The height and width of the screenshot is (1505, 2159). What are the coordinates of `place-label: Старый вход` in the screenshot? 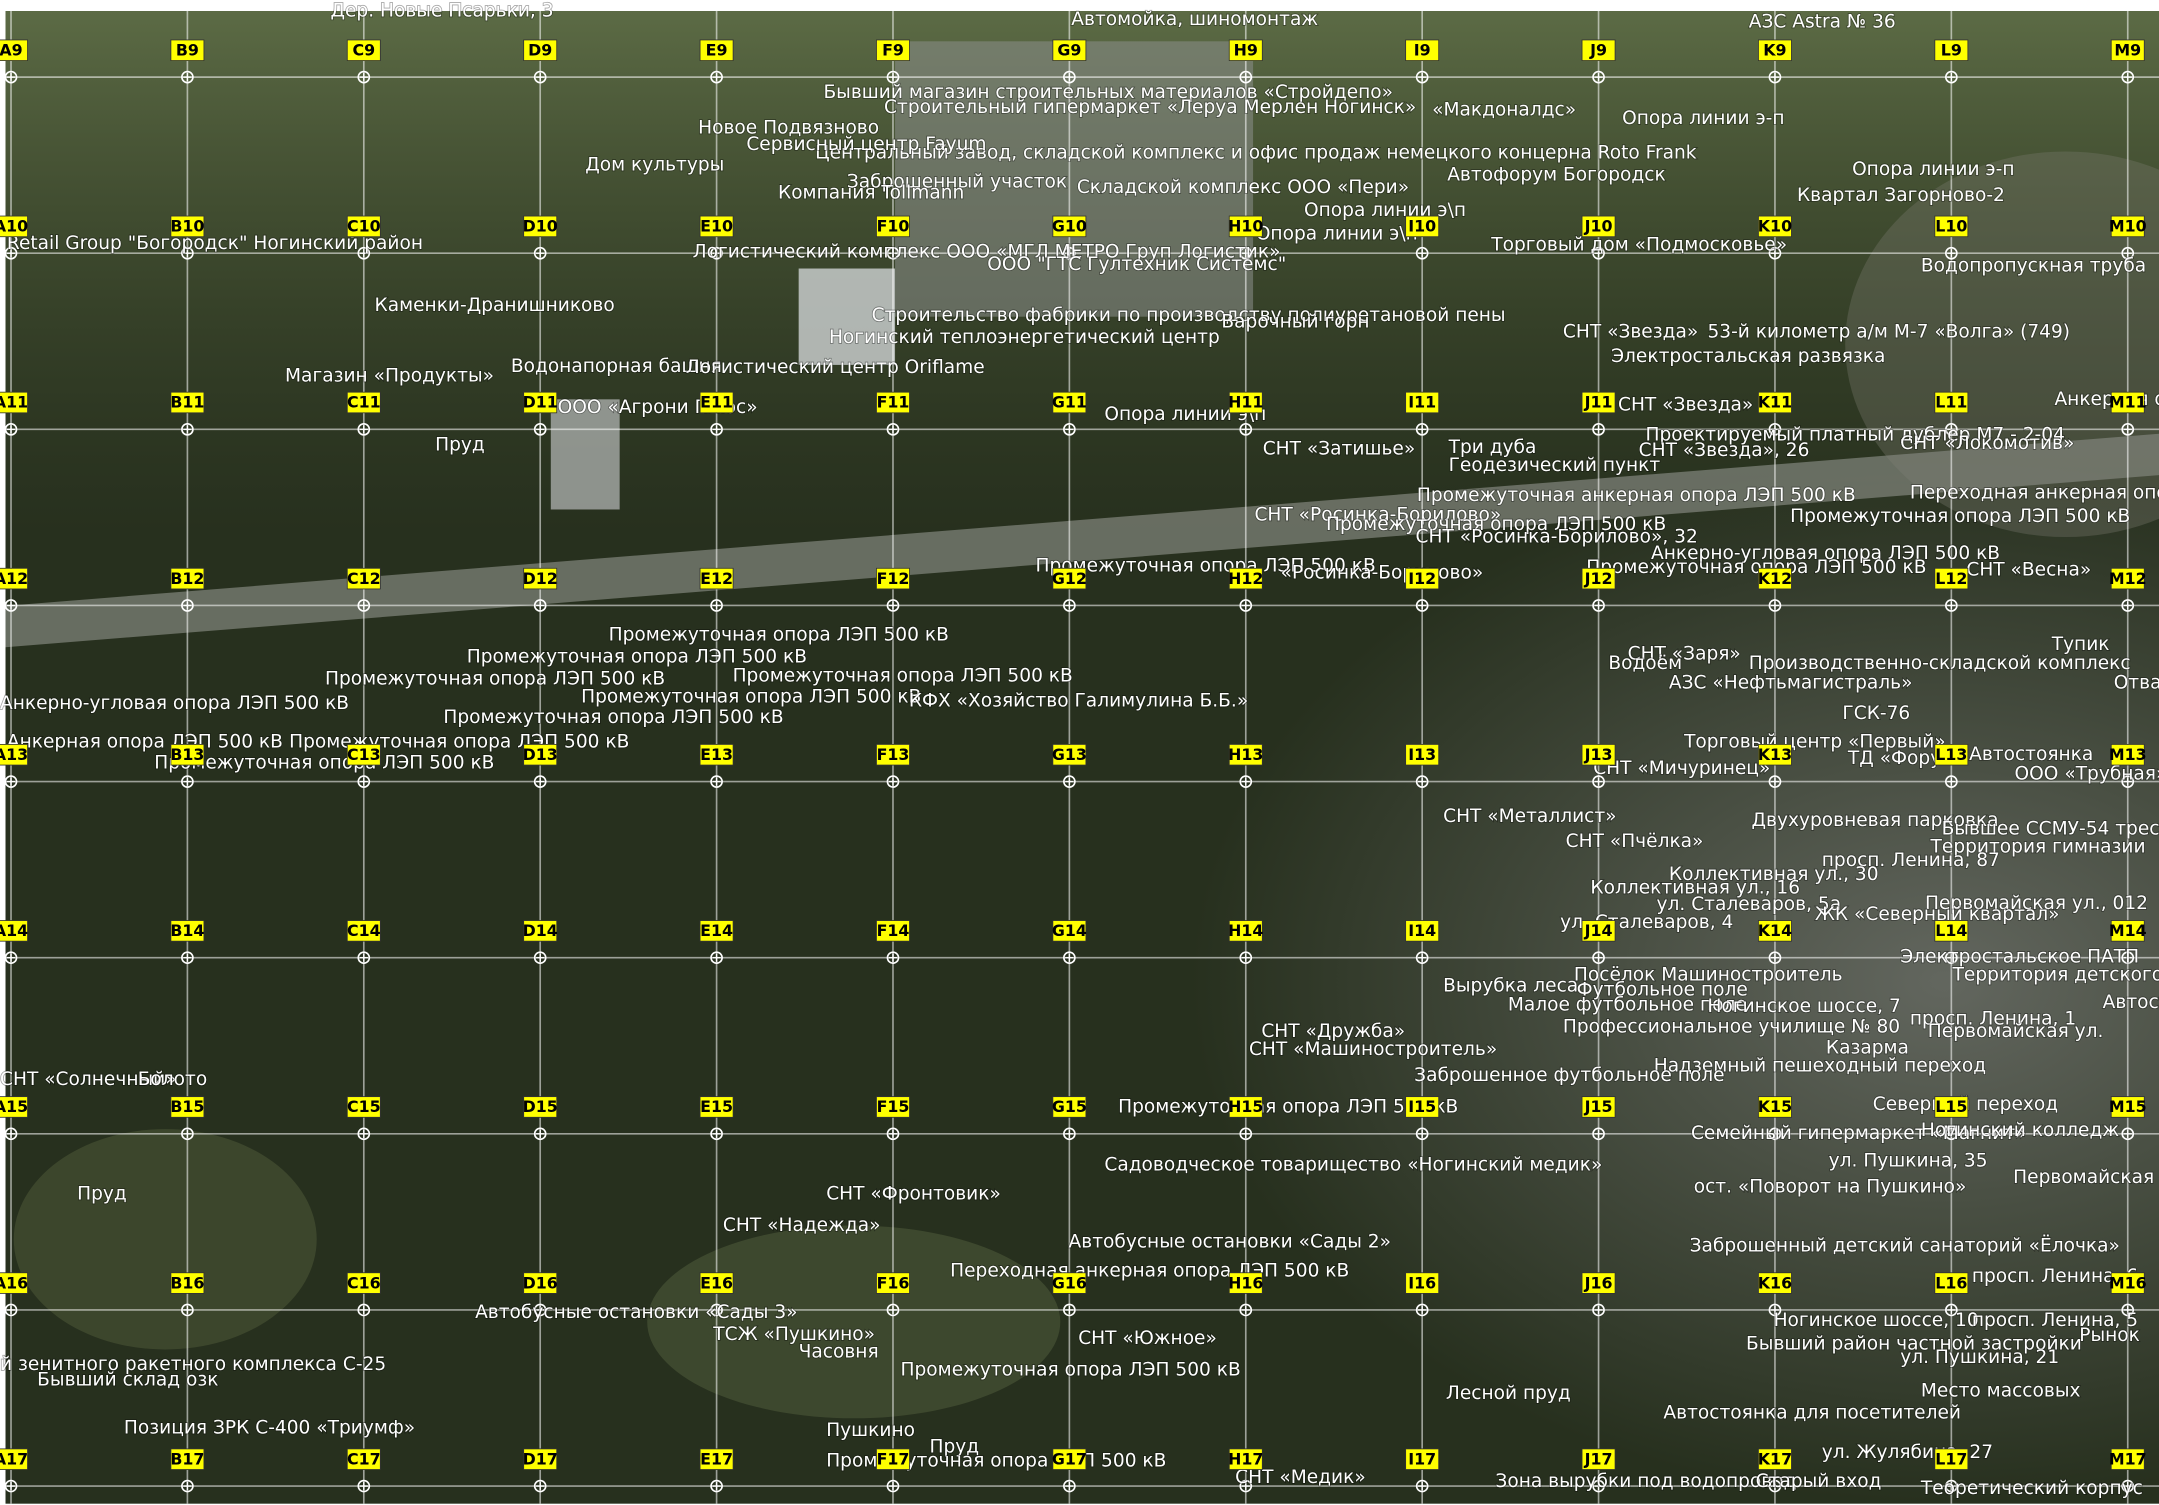 It's located at (1819, 1481).